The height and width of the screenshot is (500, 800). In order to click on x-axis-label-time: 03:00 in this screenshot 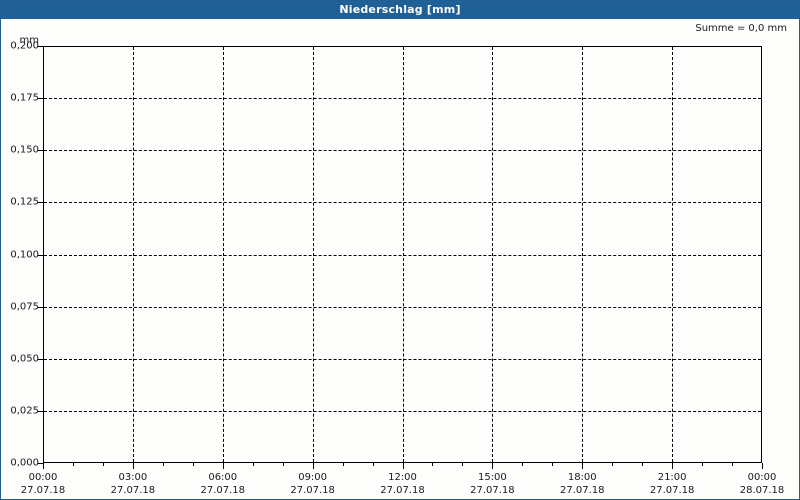, I will do `click(133, 477)`.